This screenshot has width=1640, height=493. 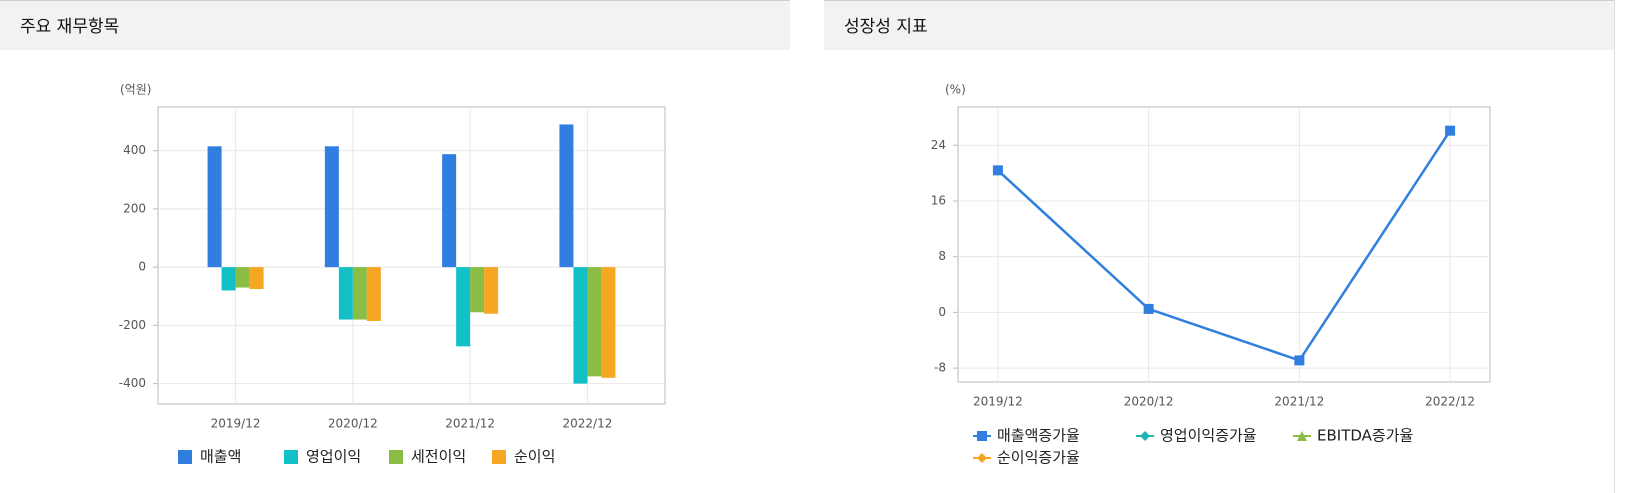 I want to click on legend-label: 영업이익, so click(x=333, y=457).